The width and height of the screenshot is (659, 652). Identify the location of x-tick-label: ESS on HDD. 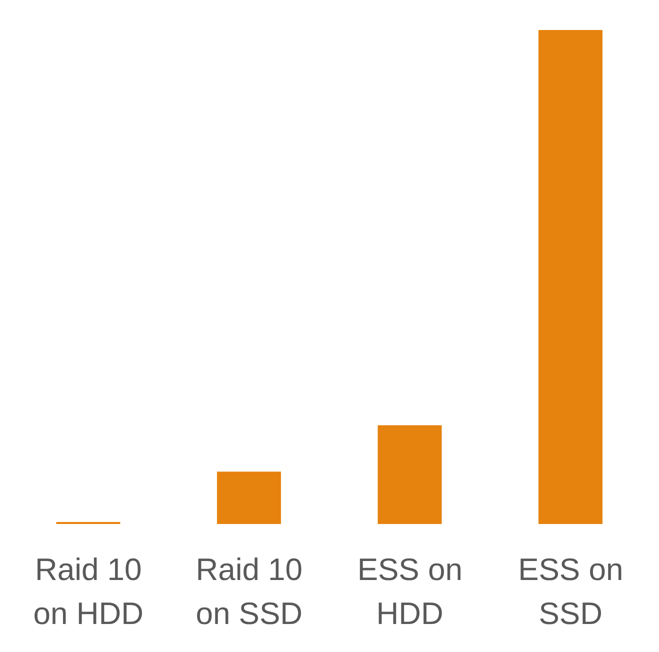
(409, 591).